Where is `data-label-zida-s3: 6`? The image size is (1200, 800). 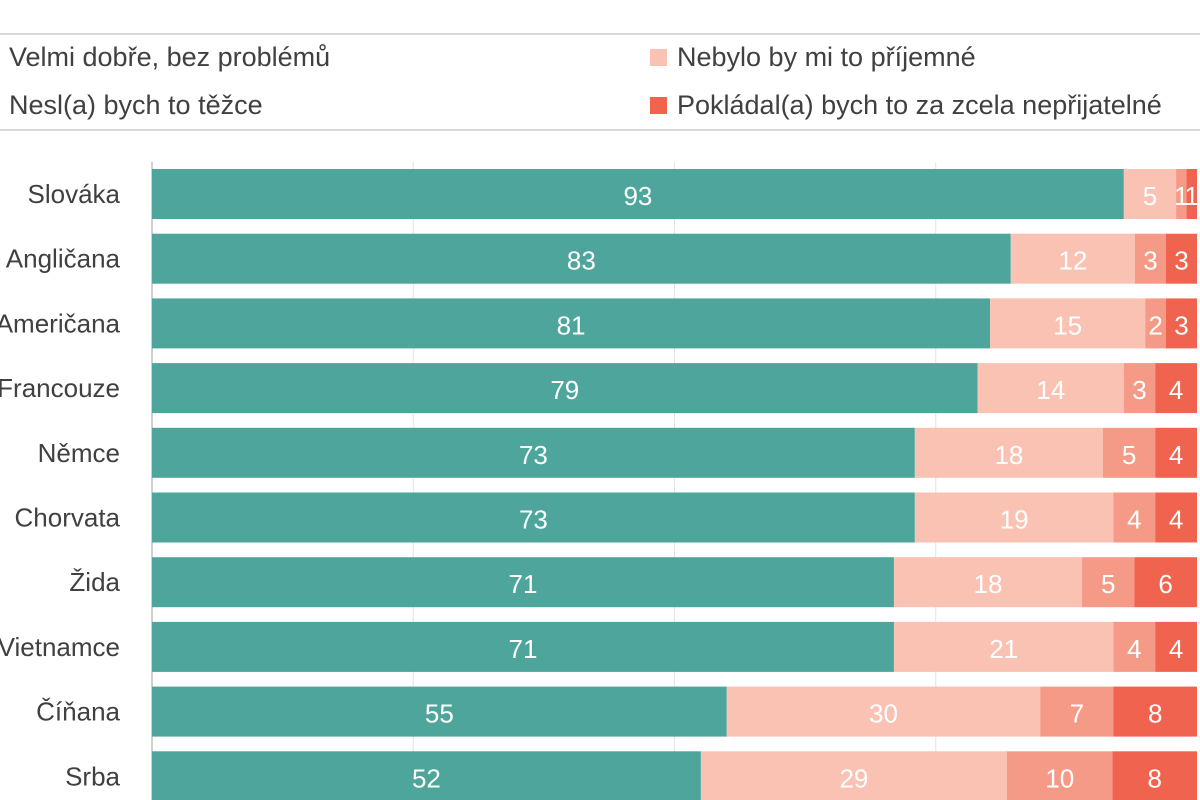 data-label-zida-s3: 6 is located at coordinates (1165, 584).